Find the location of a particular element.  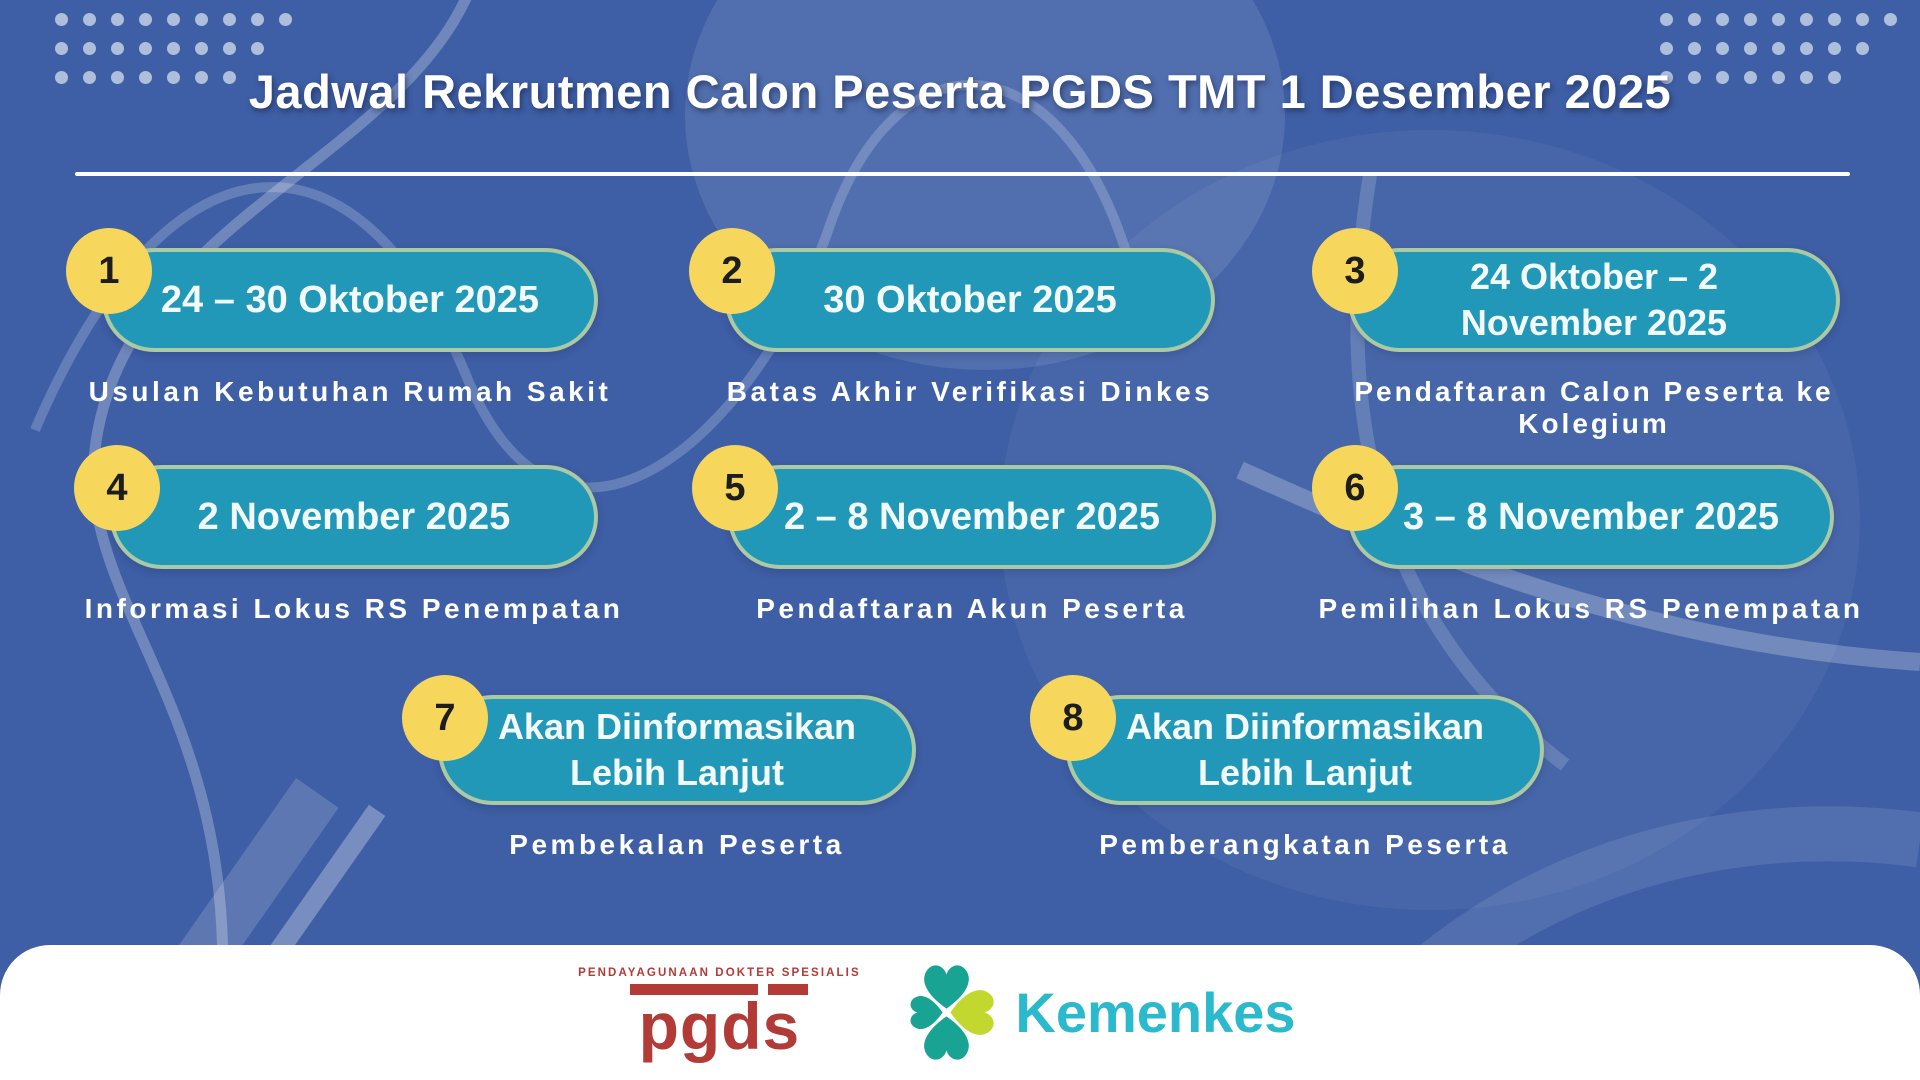

date-pill: Akan Diinformasikan Lebih Lanjut 7 is located at coordinates (659, 740).